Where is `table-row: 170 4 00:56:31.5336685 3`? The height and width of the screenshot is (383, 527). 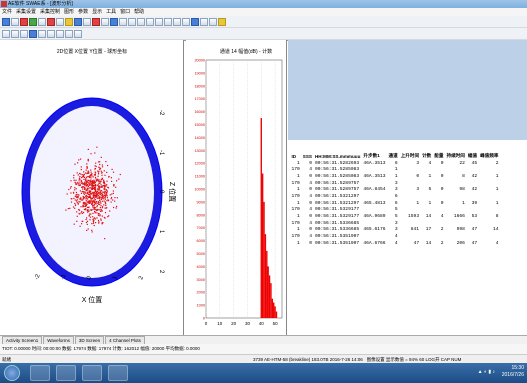 table-row: 170 4 00:56:31.5336685 3 is located at coordinates (395, 223).